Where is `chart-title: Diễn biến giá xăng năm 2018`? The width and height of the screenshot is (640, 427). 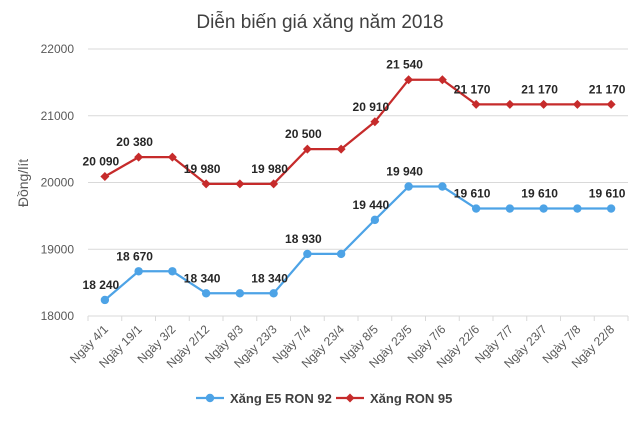
chart-title: Diễn biến giá xăng năm 2018 is located at coordinates (319, 22).